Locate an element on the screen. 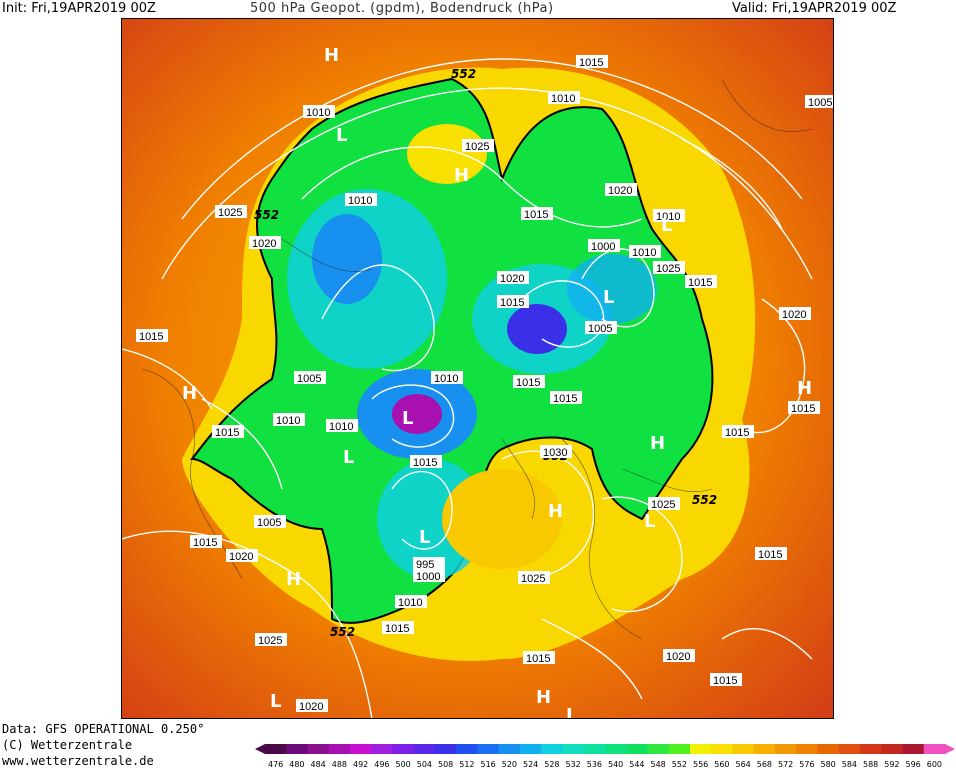 This screenshot has width=956, height=774. cold-core-3b is located at coordinates (417, 414).